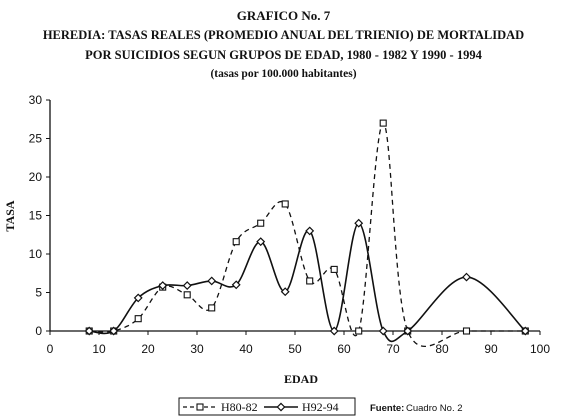 The image size is (567, 416). Describe the element at coordinates (434, 408) in the screenshot. I see `source-text: Cuadro No. 2` at that location.